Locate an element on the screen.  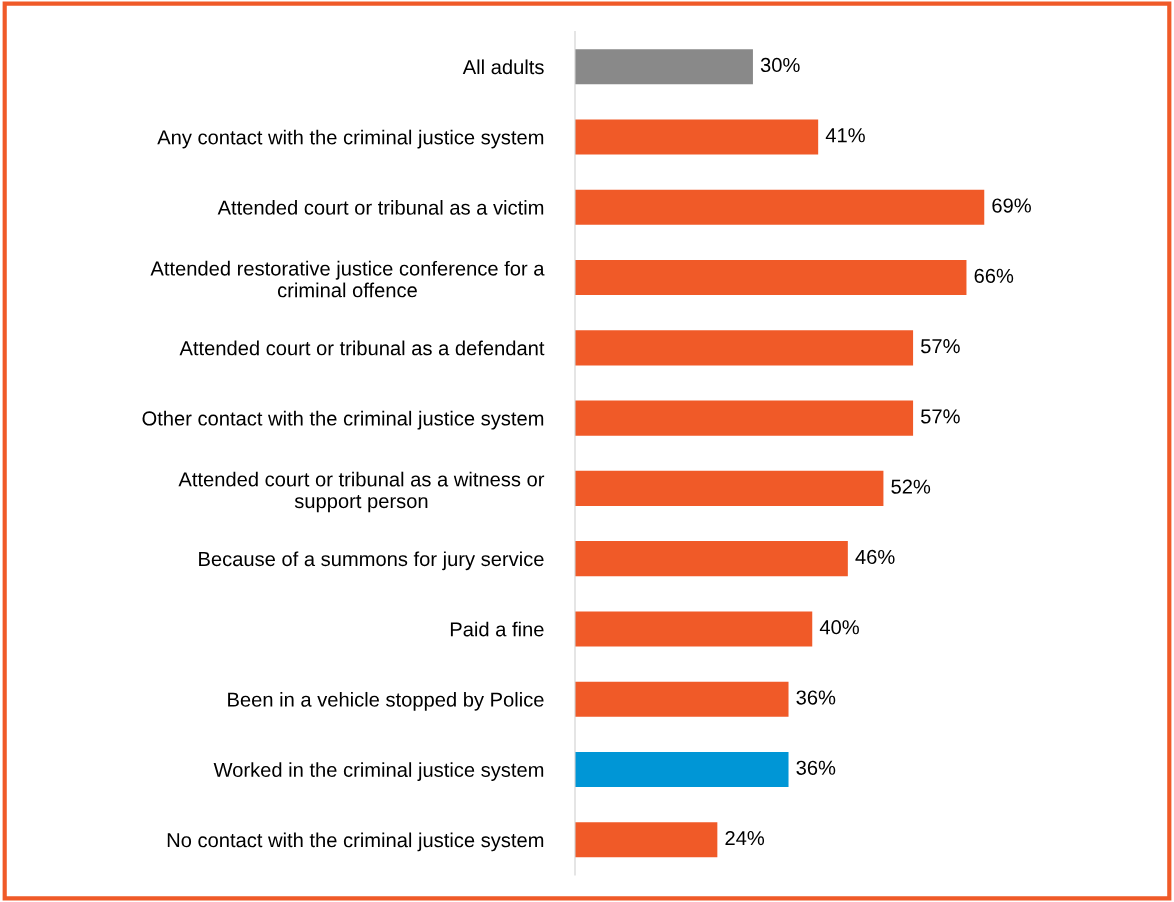
data-label: 66% is located at coordinates (994, 275).